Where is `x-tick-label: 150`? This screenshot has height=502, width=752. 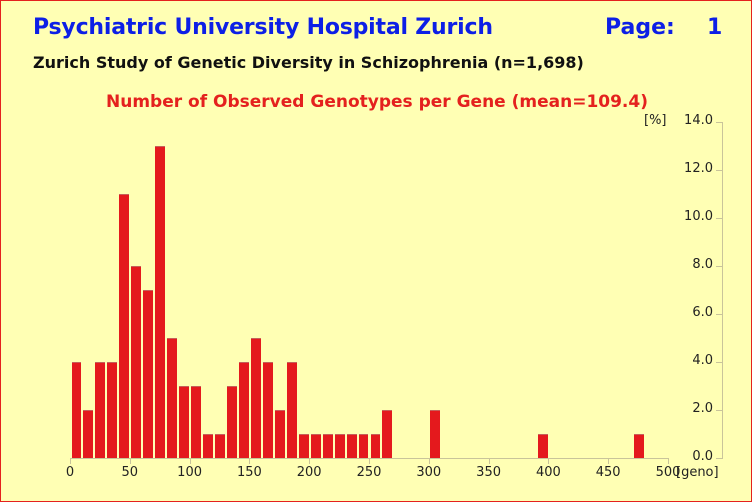
x-tick-label: 150 is located at coordinates (249, 472).